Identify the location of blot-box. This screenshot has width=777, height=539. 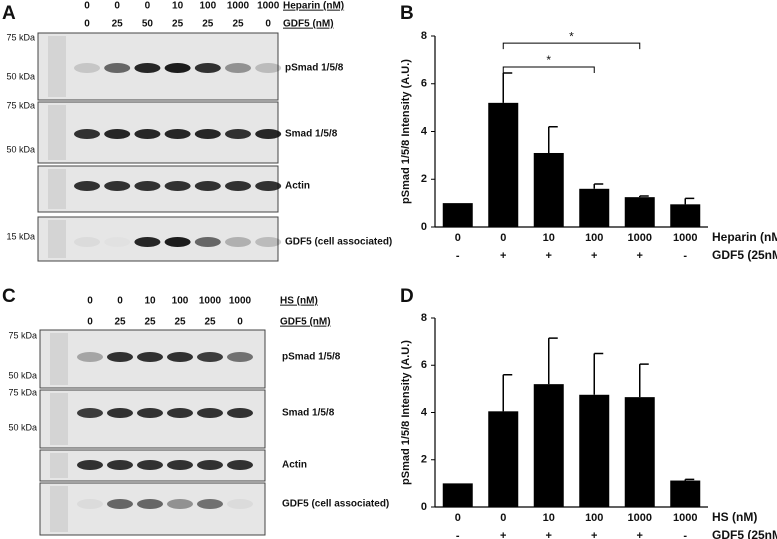
(152, 509).